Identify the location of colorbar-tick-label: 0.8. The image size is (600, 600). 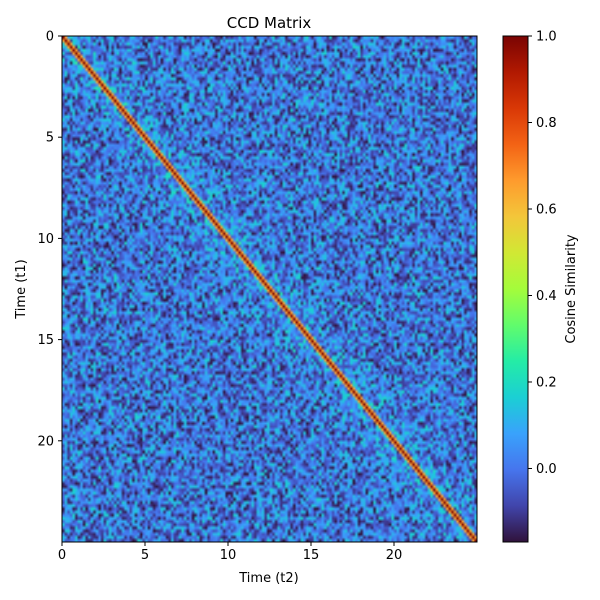
(546, 123).